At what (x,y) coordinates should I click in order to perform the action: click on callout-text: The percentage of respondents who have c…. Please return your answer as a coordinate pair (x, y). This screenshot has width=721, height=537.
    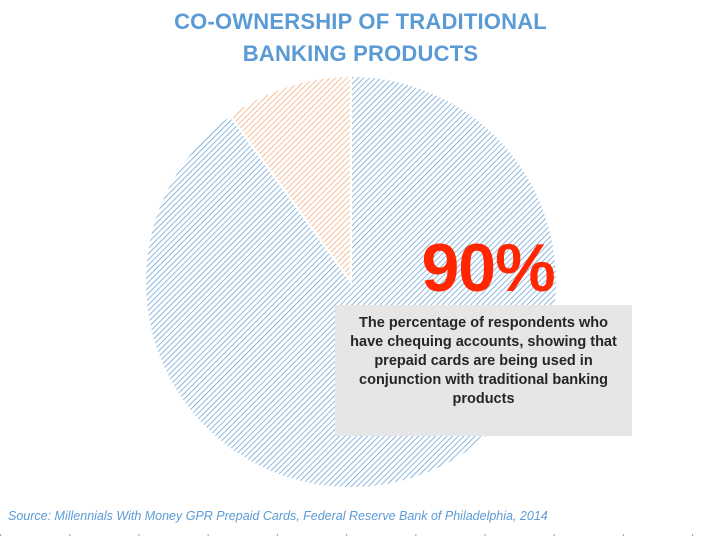
    Looking at the image, I should click on (483, 361).